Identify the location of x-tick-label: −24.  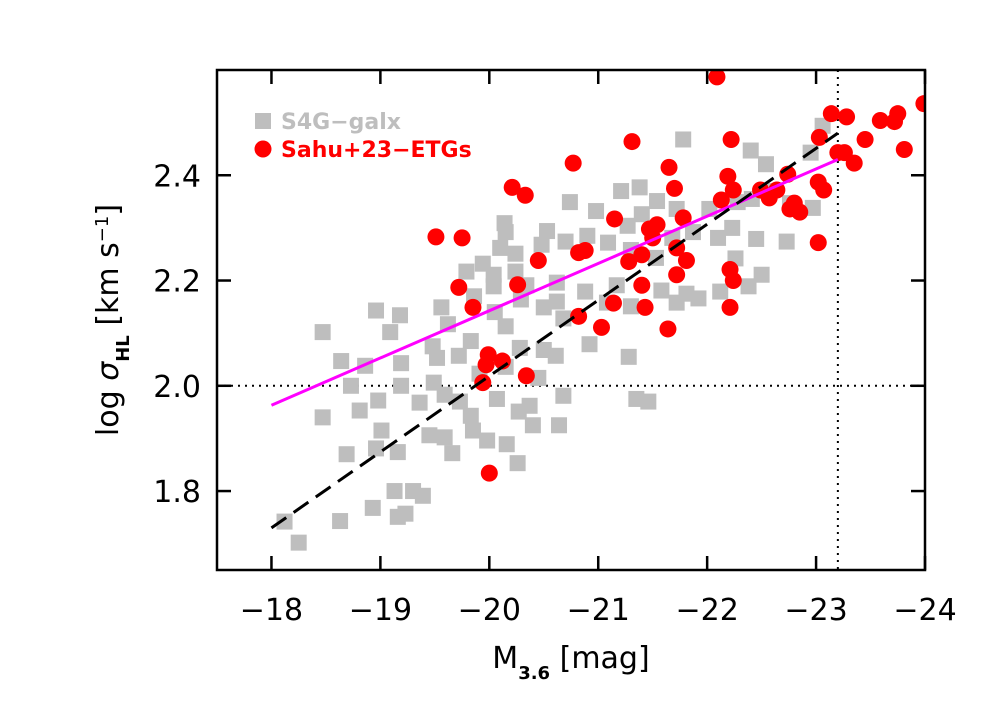
(924, 610).